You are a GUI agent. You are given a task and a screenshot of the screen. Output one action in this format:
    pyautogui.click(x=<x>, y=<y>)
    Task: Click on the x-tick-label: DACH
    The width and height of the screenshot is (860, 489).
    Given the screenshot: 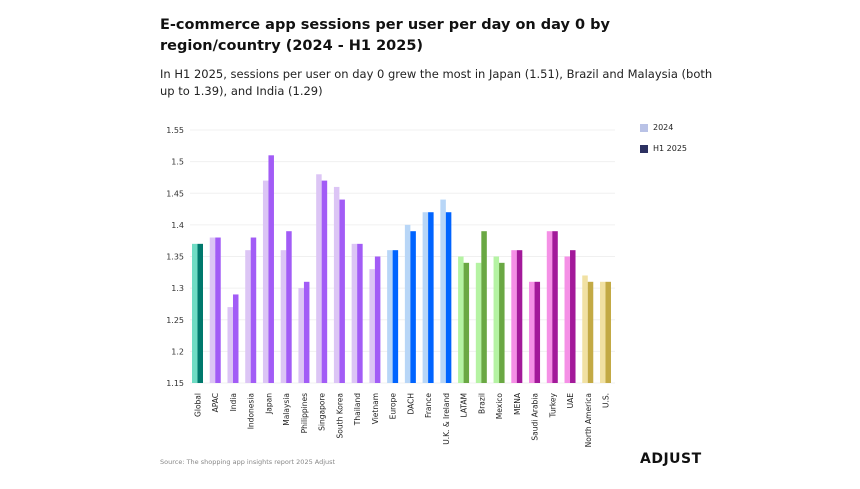 What is the action you would take?
    pyautogui.click(x=410, y=404)
    